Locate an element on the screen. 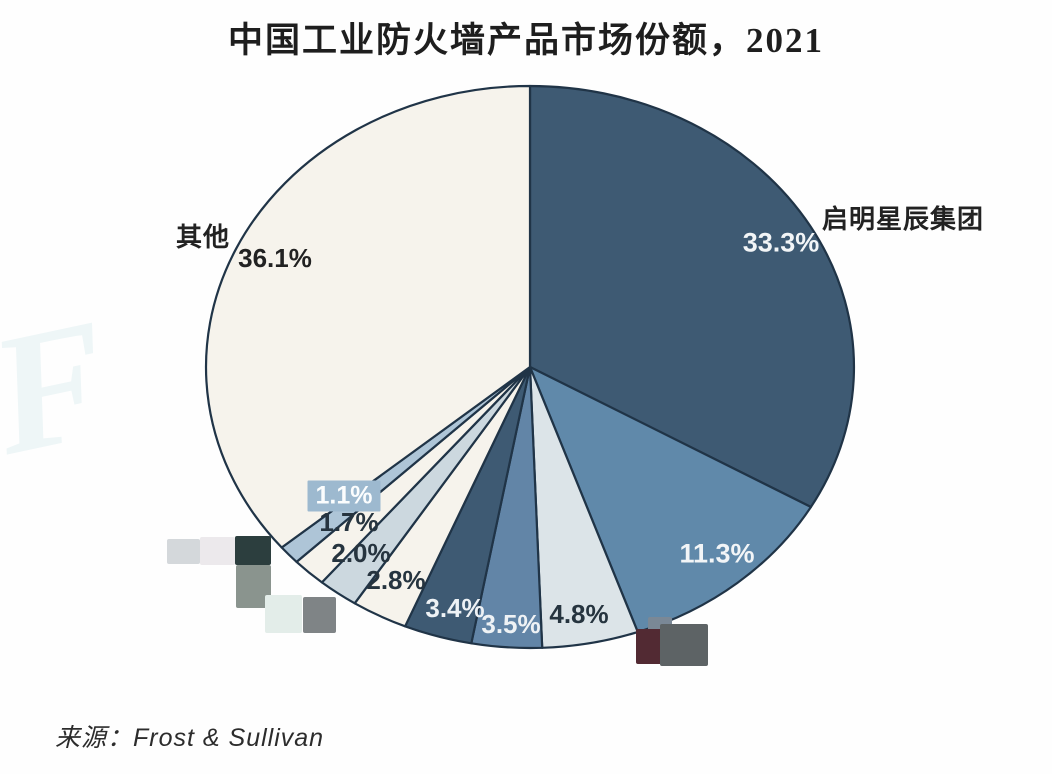 This screenshot has width=1052, height=774. slice-value-label: 4.8% is located at coordinates (579, 614).